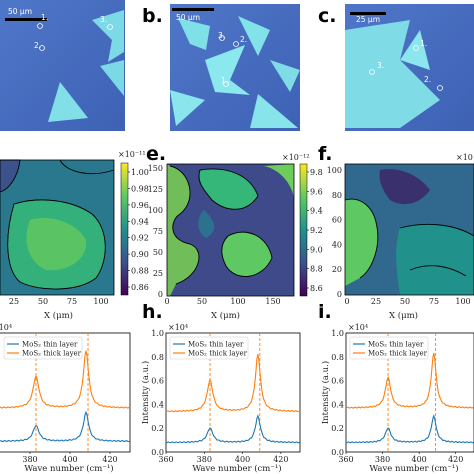 Image resolution: width=474 pixels, height=474 pixels. What do you see at coordinates (334, 170) in the screenshot?
I see `panel-f-ytick-label: 100` at bounding box center [334, 170].